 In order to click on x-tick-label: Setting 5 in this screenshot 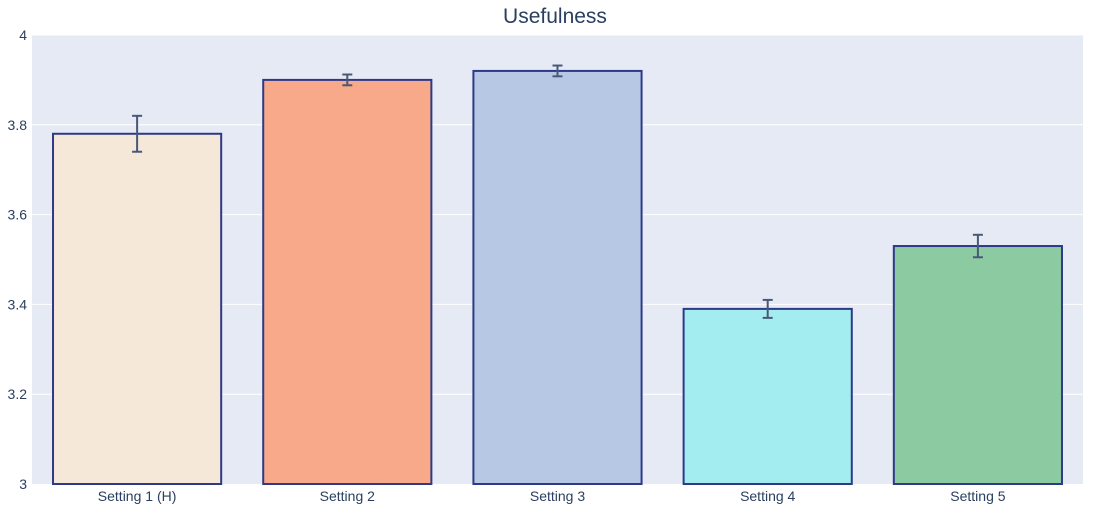, I will do `click(977, 496)`.